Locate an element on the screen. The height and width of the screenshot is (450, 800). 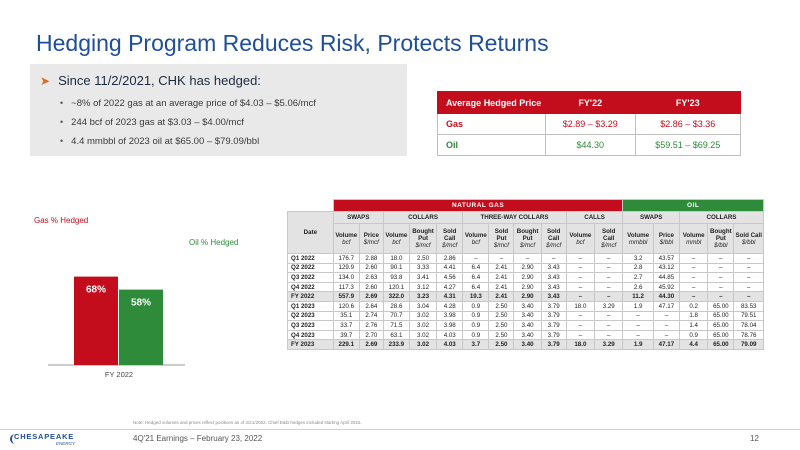
table-cell: 28.6 is located at coordinates (396, 306).